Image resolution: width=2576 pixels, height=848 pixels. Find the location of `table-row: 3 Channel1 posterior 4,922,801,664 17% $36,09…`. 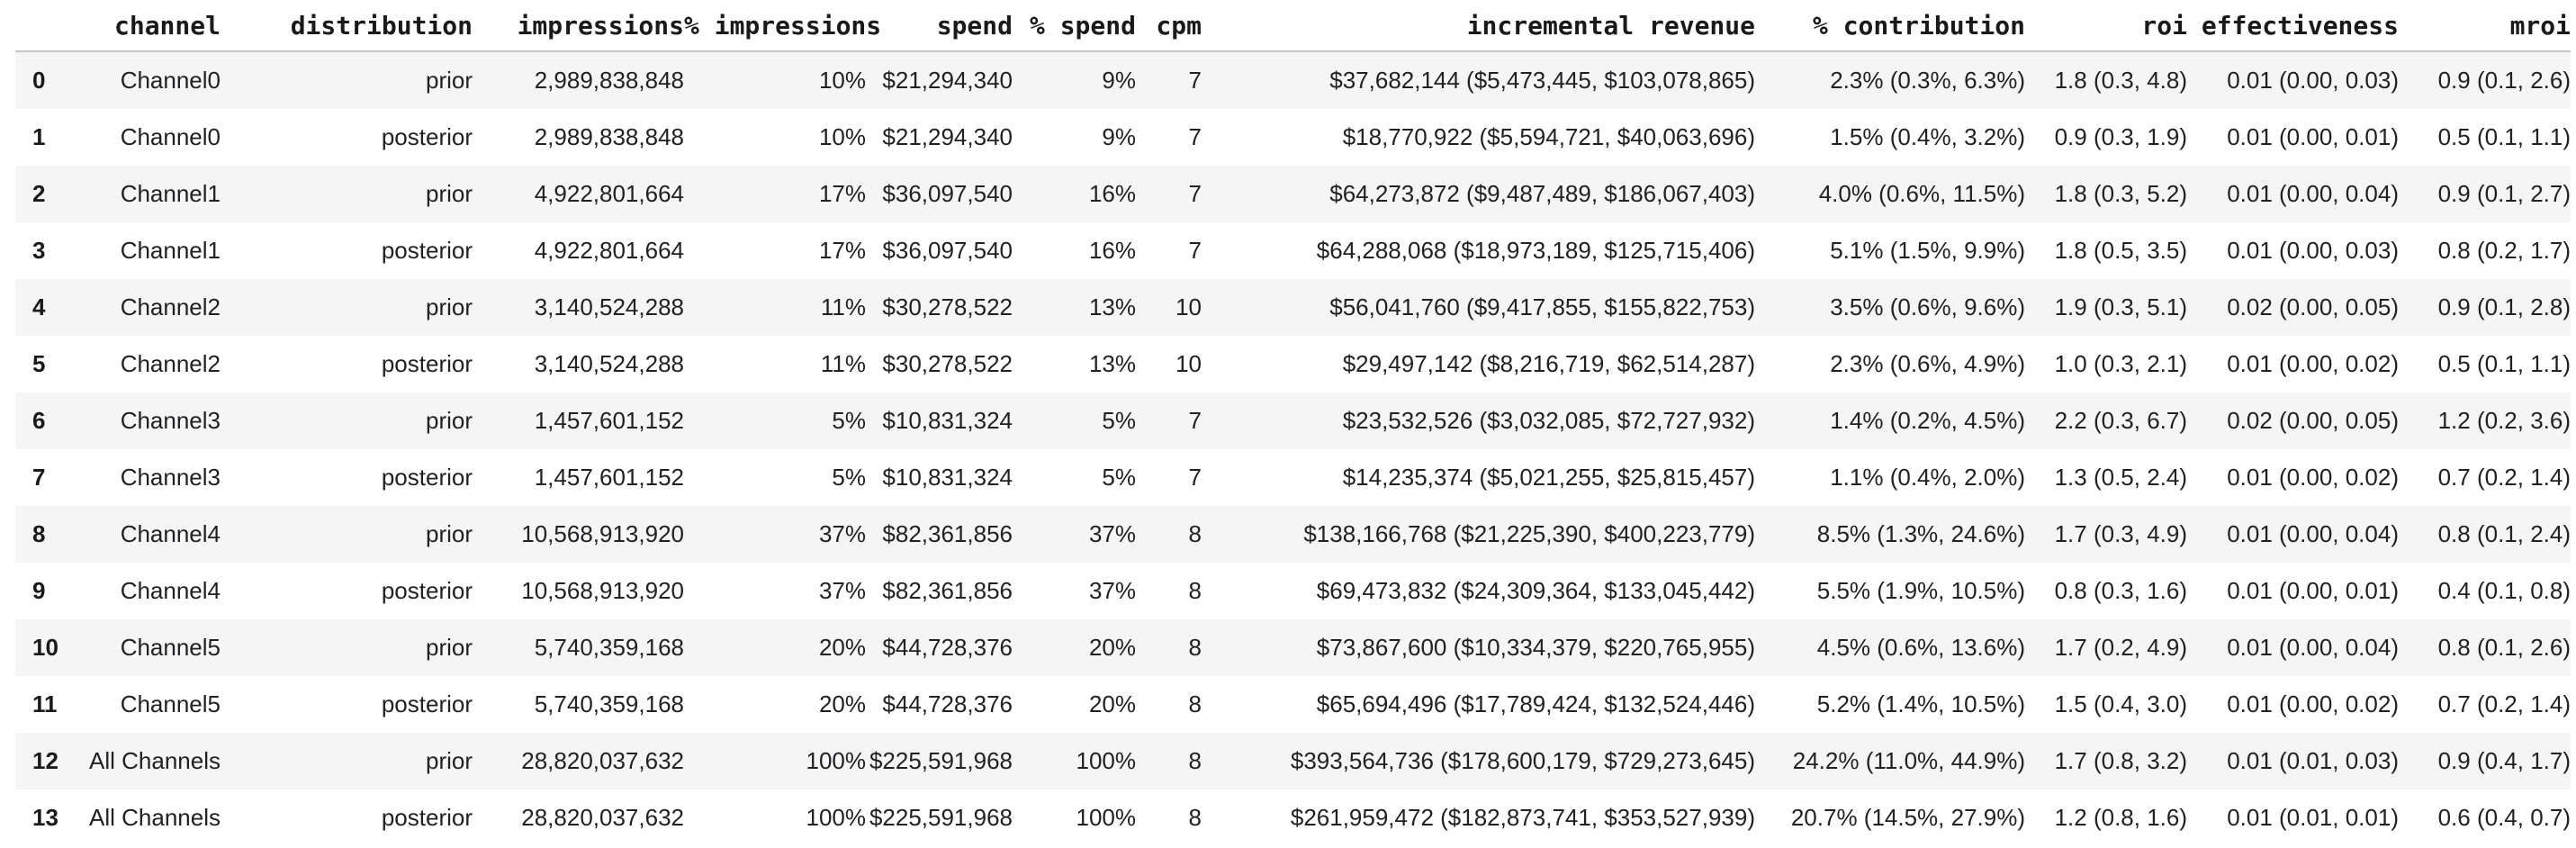

table-row: 3 Channel1 posterior 4,922,801,664 17% $36,09… is located at coordinates (1293, 250).